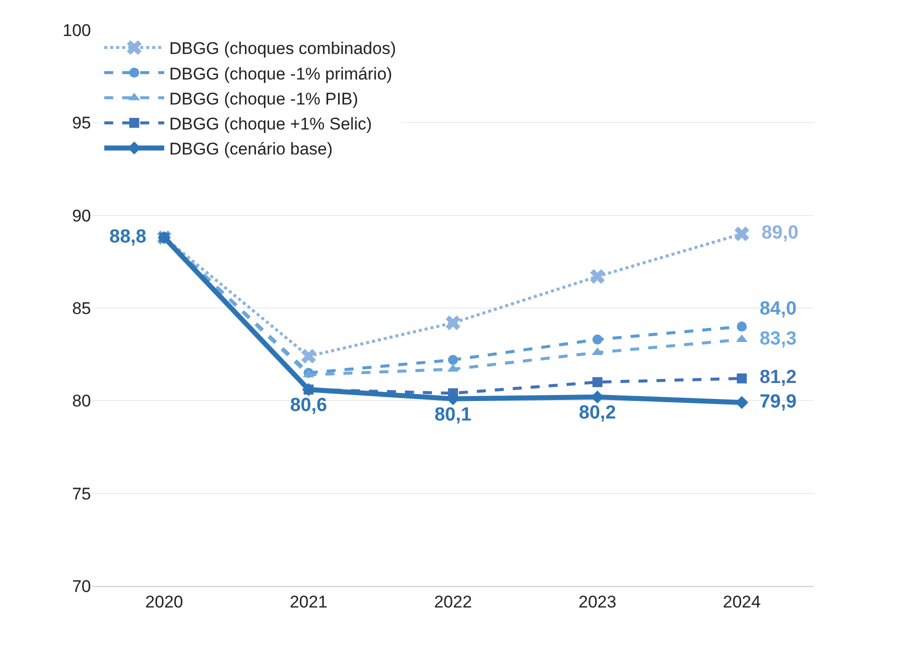 The image size is (904, 646). Describe the element at coordinates (741, 602) in the screenshot. I see `x-tick-label: 2024` at that location.